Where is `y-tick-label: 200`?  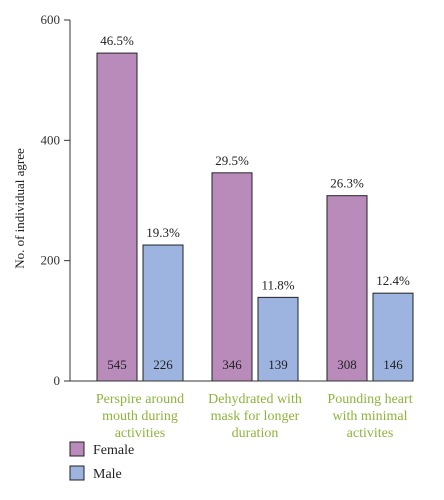
y-tick-label: 200 is located at coordinates (51, 260).